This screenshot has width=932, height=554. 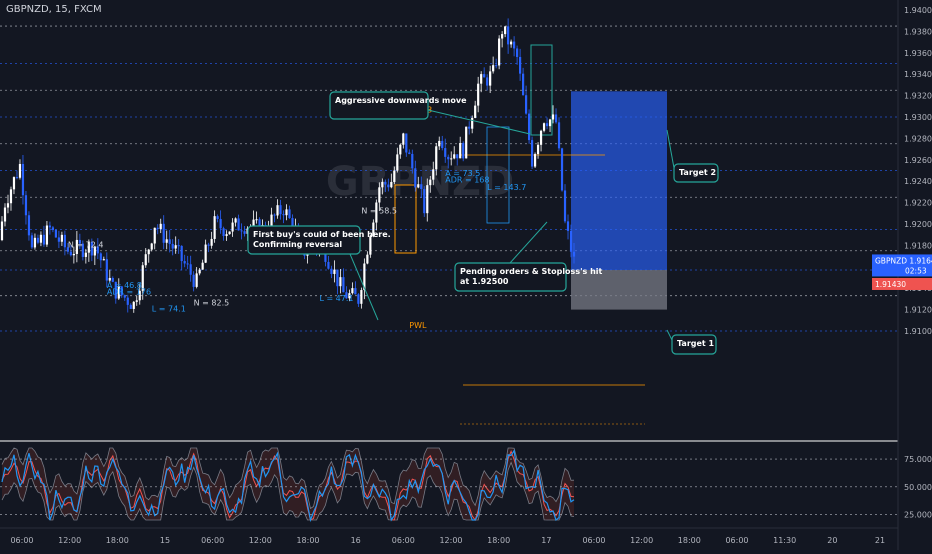 What do you see at coordinates (401, 100) in the screenshot?
I see `callout-text: Aggressive downwards move` at bounding box center [401, 100].